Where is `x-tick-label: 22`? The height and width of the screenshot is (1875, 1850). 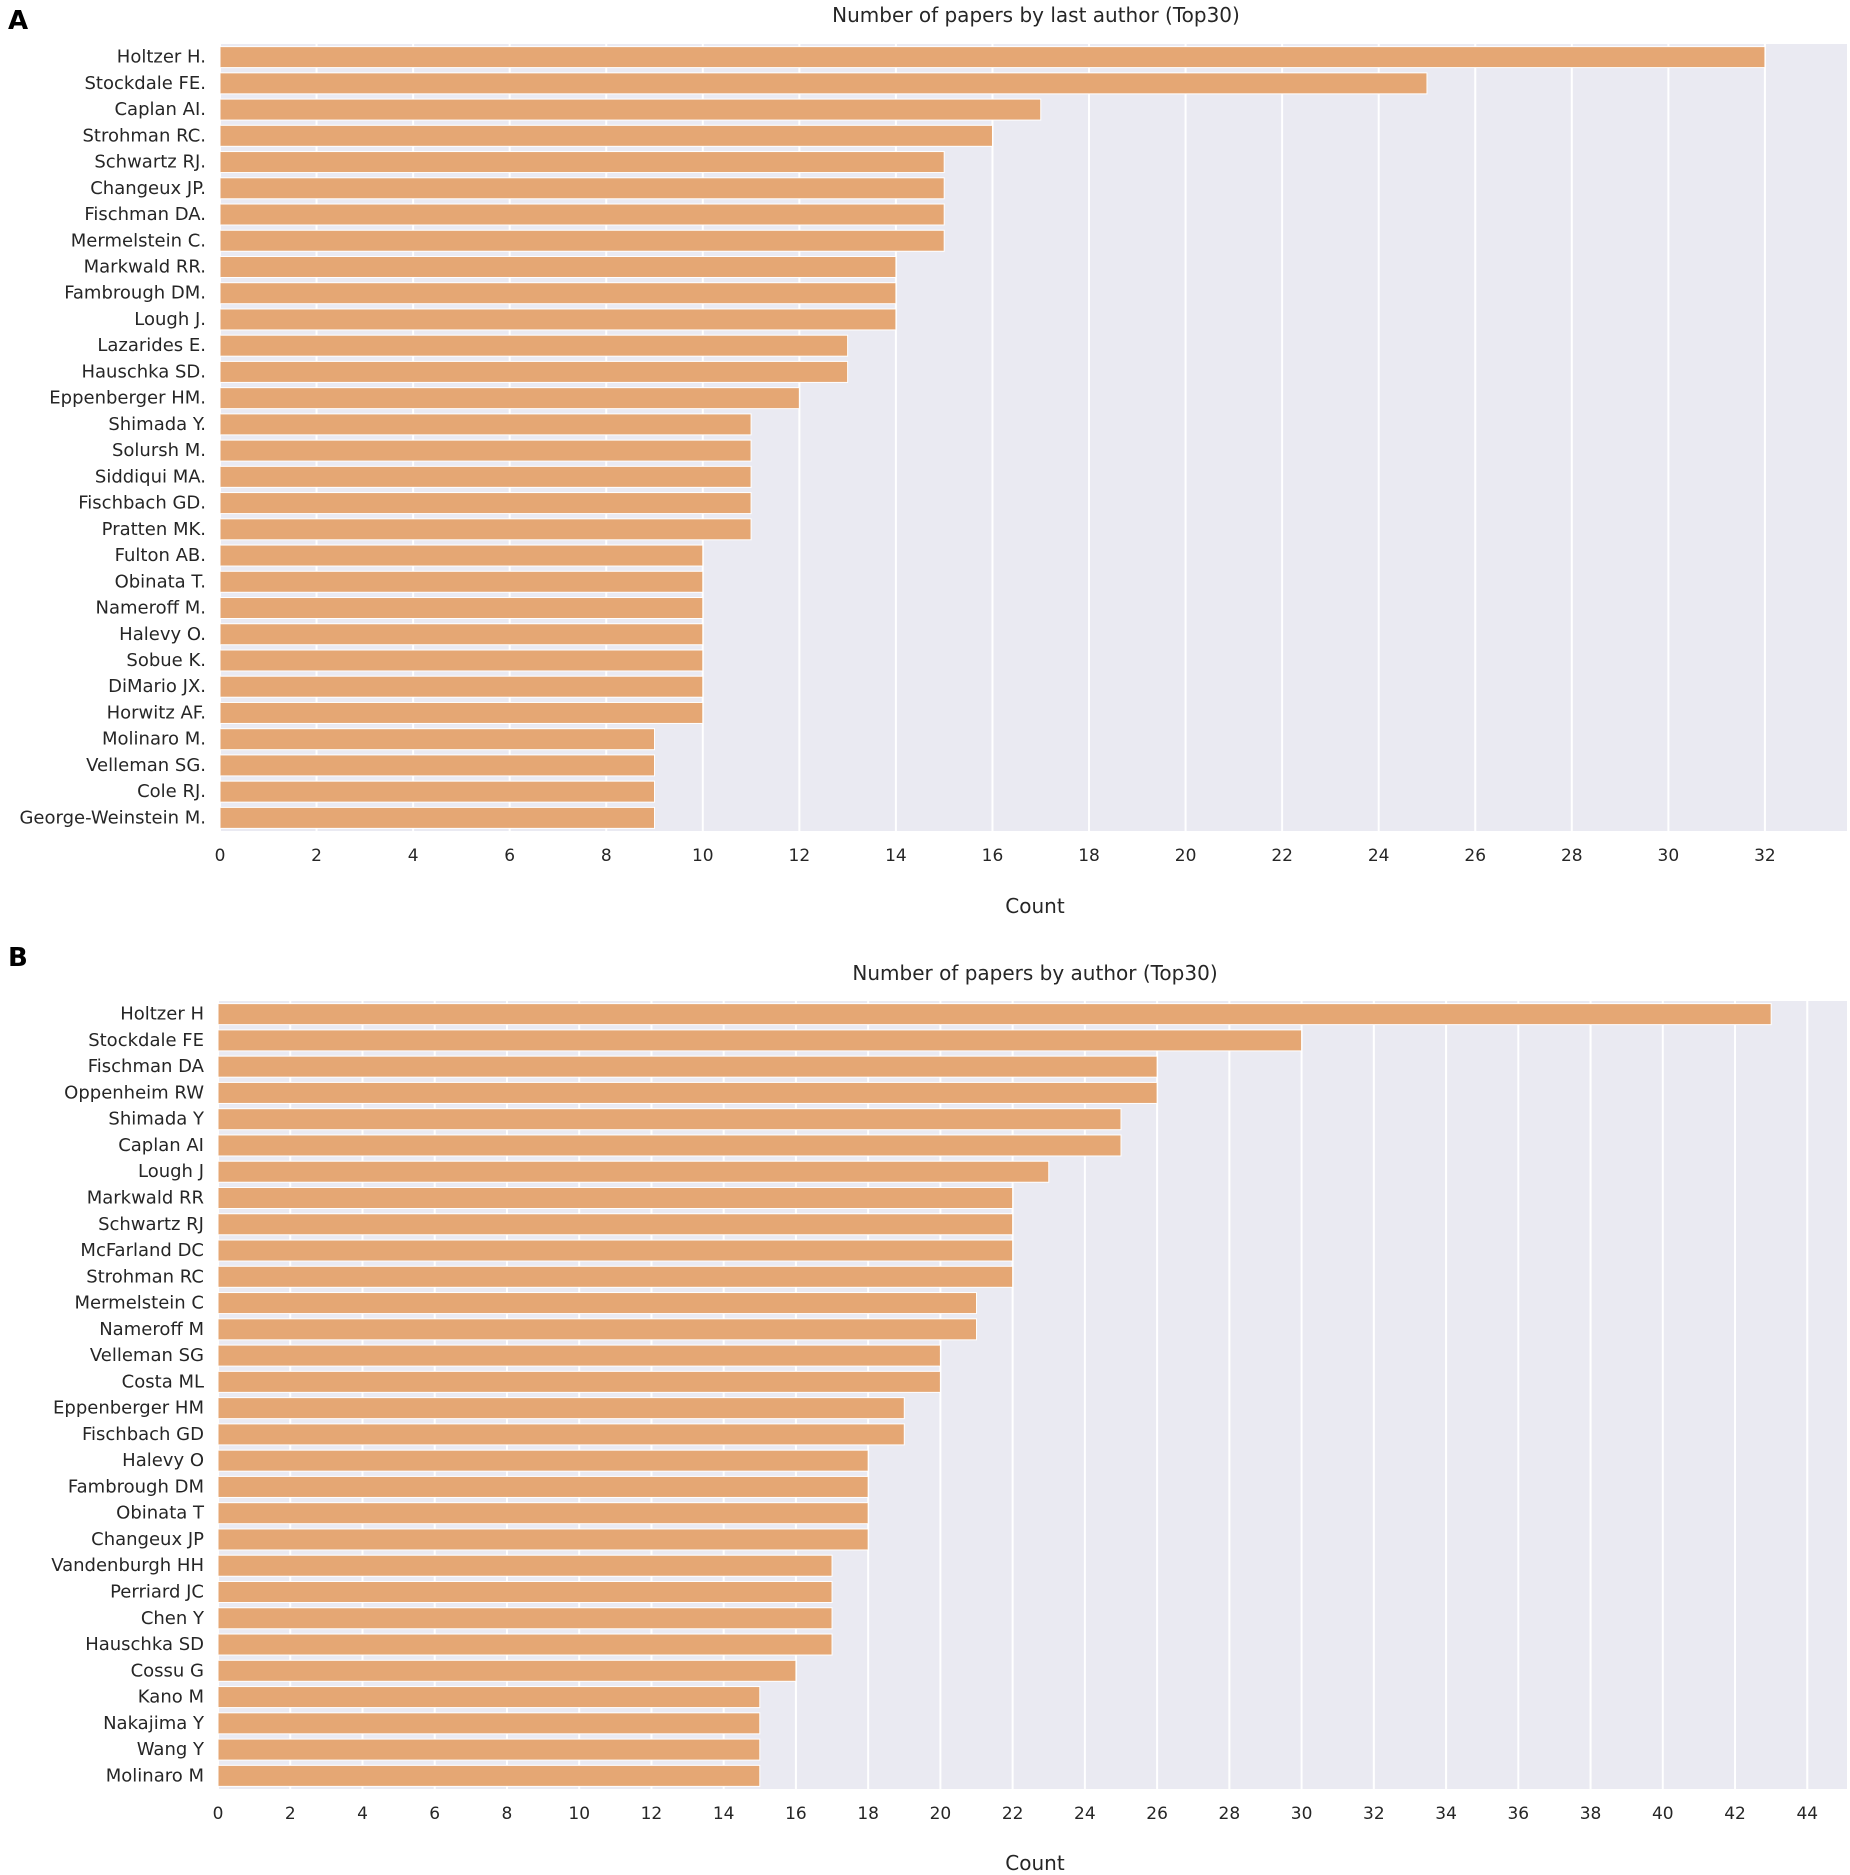 x-tick-label: 22 is located at coordinates (1282, 856).